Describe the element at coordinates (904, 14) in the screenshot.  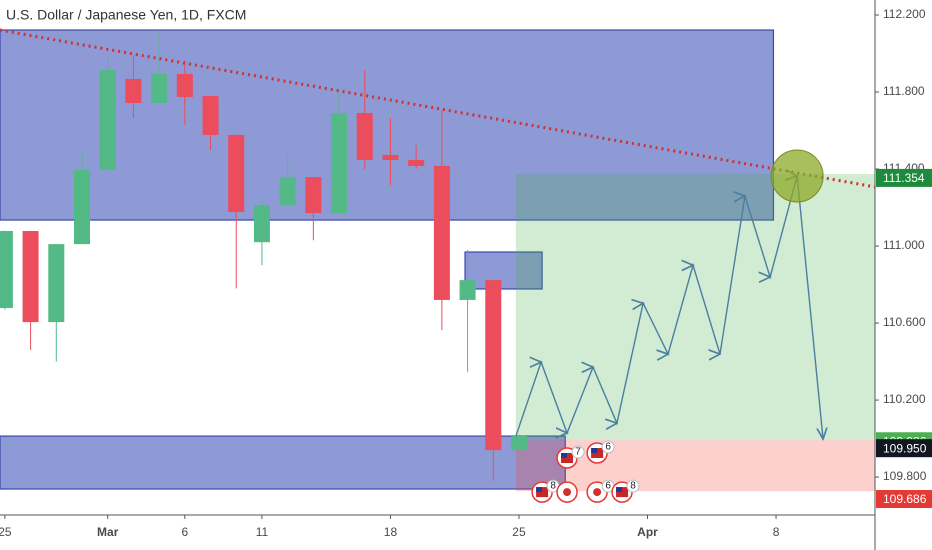
I see `y-tick-label: 112.200` at that location.